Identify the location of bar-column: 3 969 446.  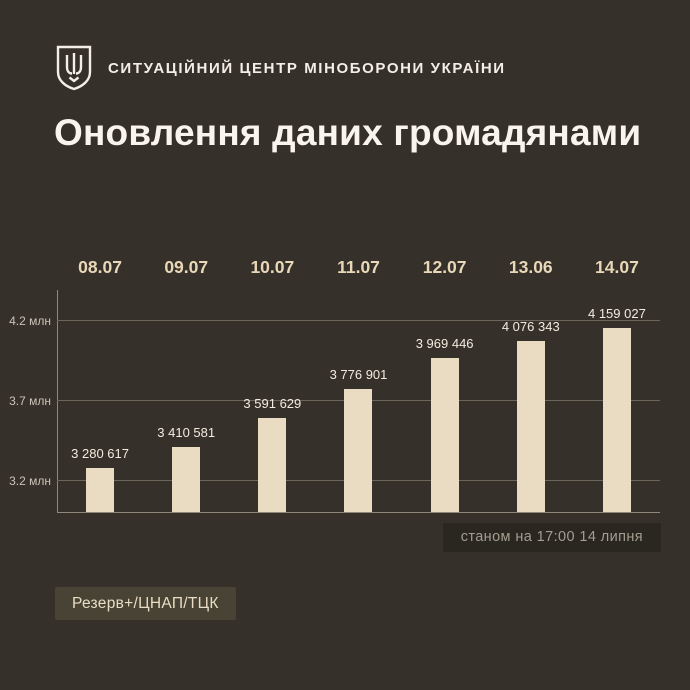
(445, 424).